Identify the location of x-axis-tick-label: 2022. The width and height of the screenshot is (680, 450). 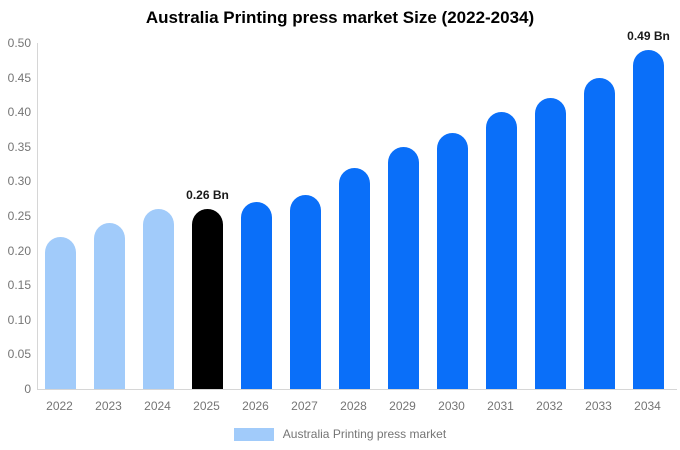
(59, 406).